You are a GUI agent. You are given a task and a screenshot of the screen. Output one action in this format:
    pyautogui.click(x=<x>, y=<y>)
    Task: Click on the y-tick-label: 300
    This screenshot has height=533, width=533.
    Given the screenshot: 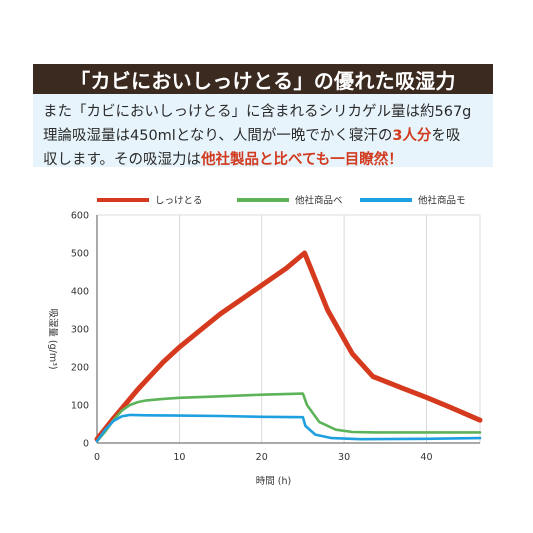 What is the action you would take?
    pyautogui.click(x=80, y=330)
    